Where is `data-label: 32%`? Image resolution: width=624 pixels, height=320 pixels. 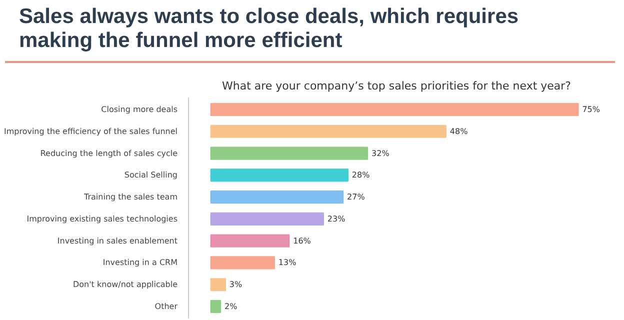 data-label: 32% is located at coordinates (381, 153).